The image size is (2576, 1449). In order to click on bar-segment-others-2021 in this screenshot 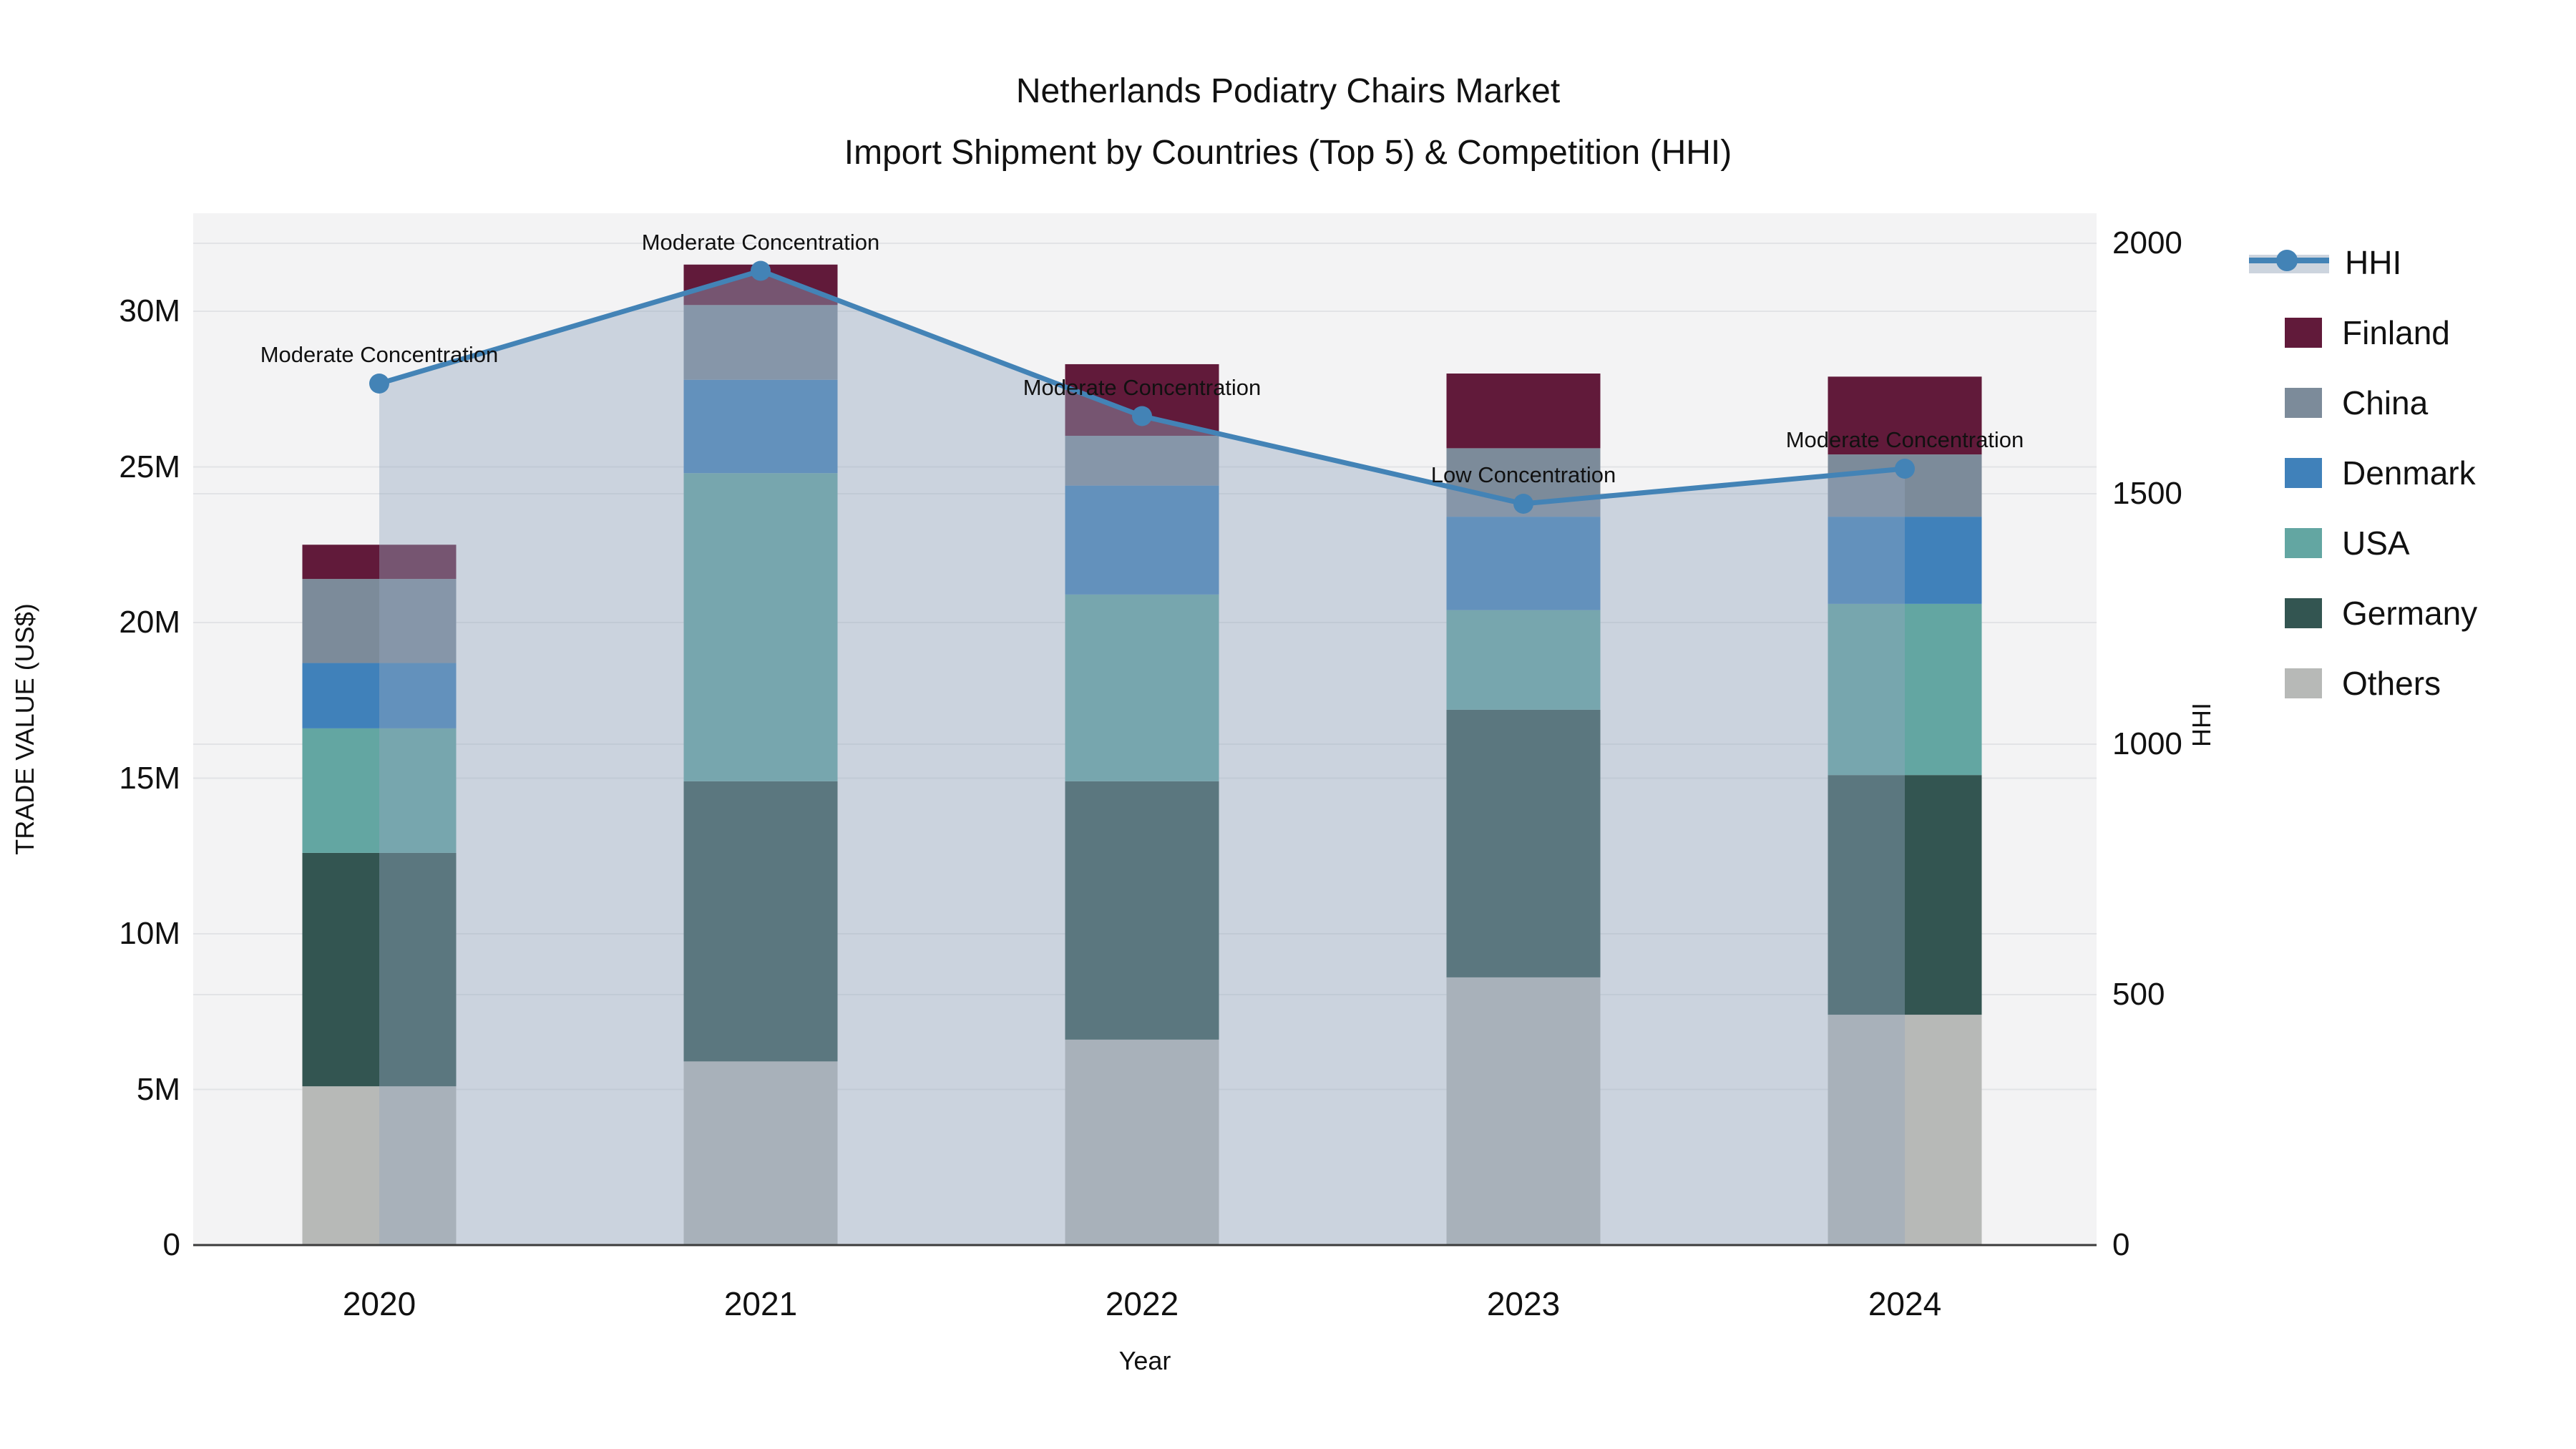, I will do `click(760, 1153)`.